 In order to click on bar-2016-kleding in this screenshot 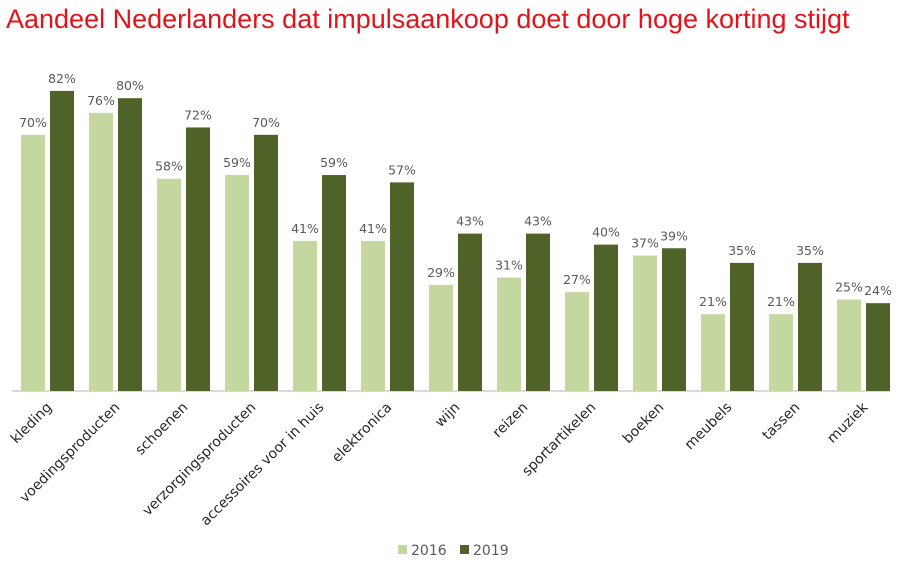, I will do `click(33, 263)`.